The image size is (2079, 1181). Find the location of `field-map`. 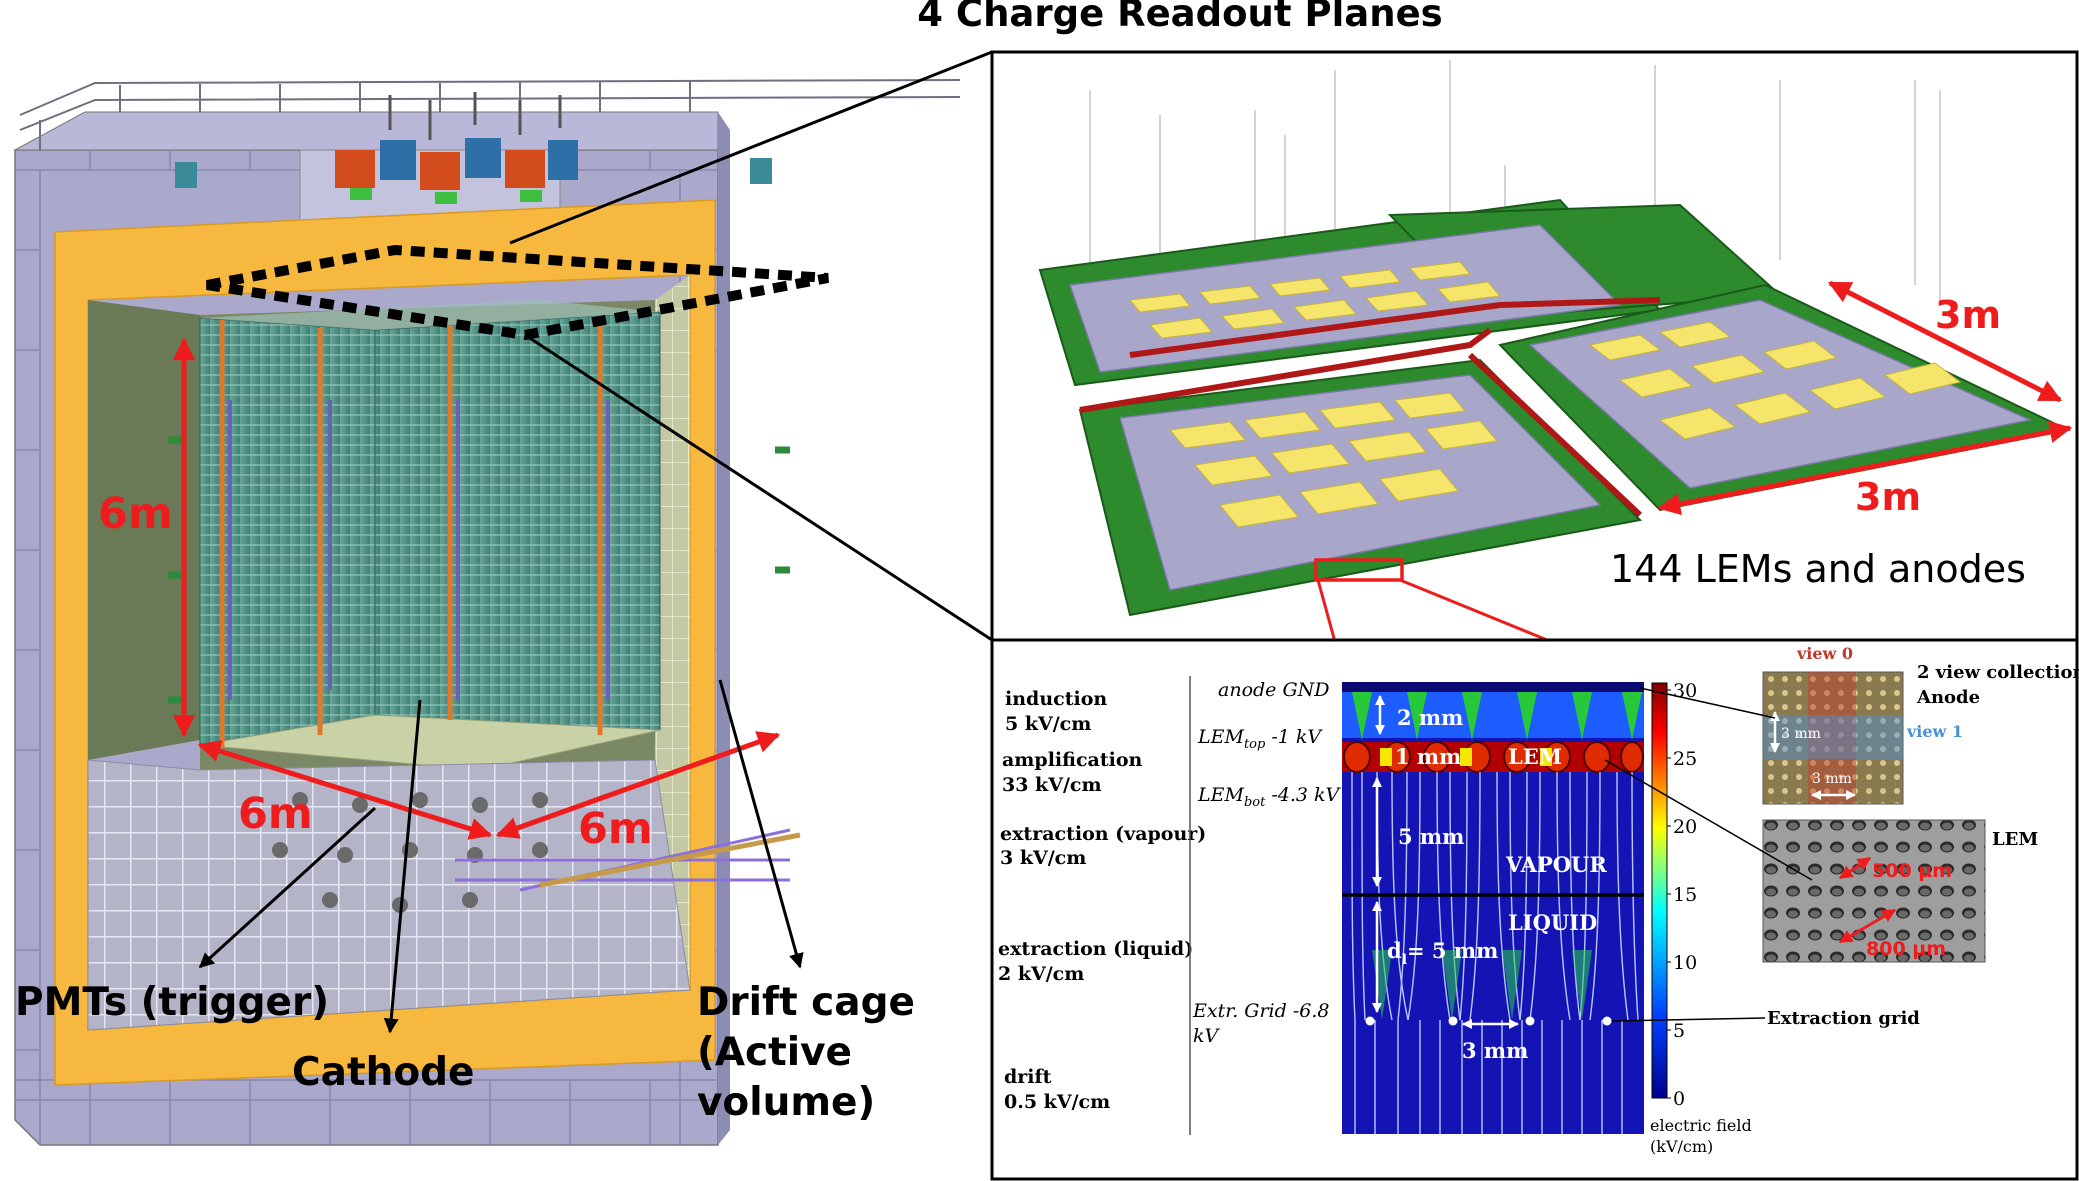

field-map is located at coordinates (1493, 908).